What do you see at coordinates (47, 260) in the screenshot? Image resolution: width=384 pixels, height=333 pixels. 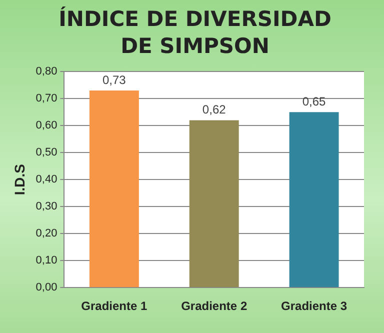 I see `y-tick-label: 0,10` at bounding box center [47, 260].